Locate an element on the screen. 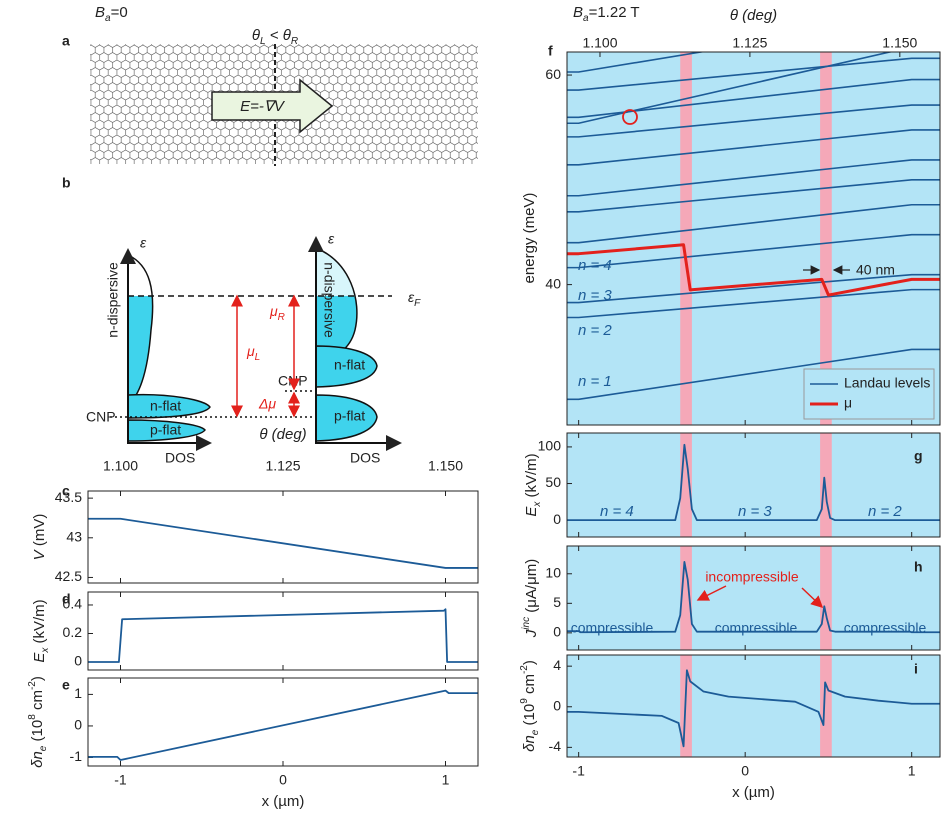 Image resolution: width=950 pixels, height=837 pixels. text: B is located at coordinates (100, 12).